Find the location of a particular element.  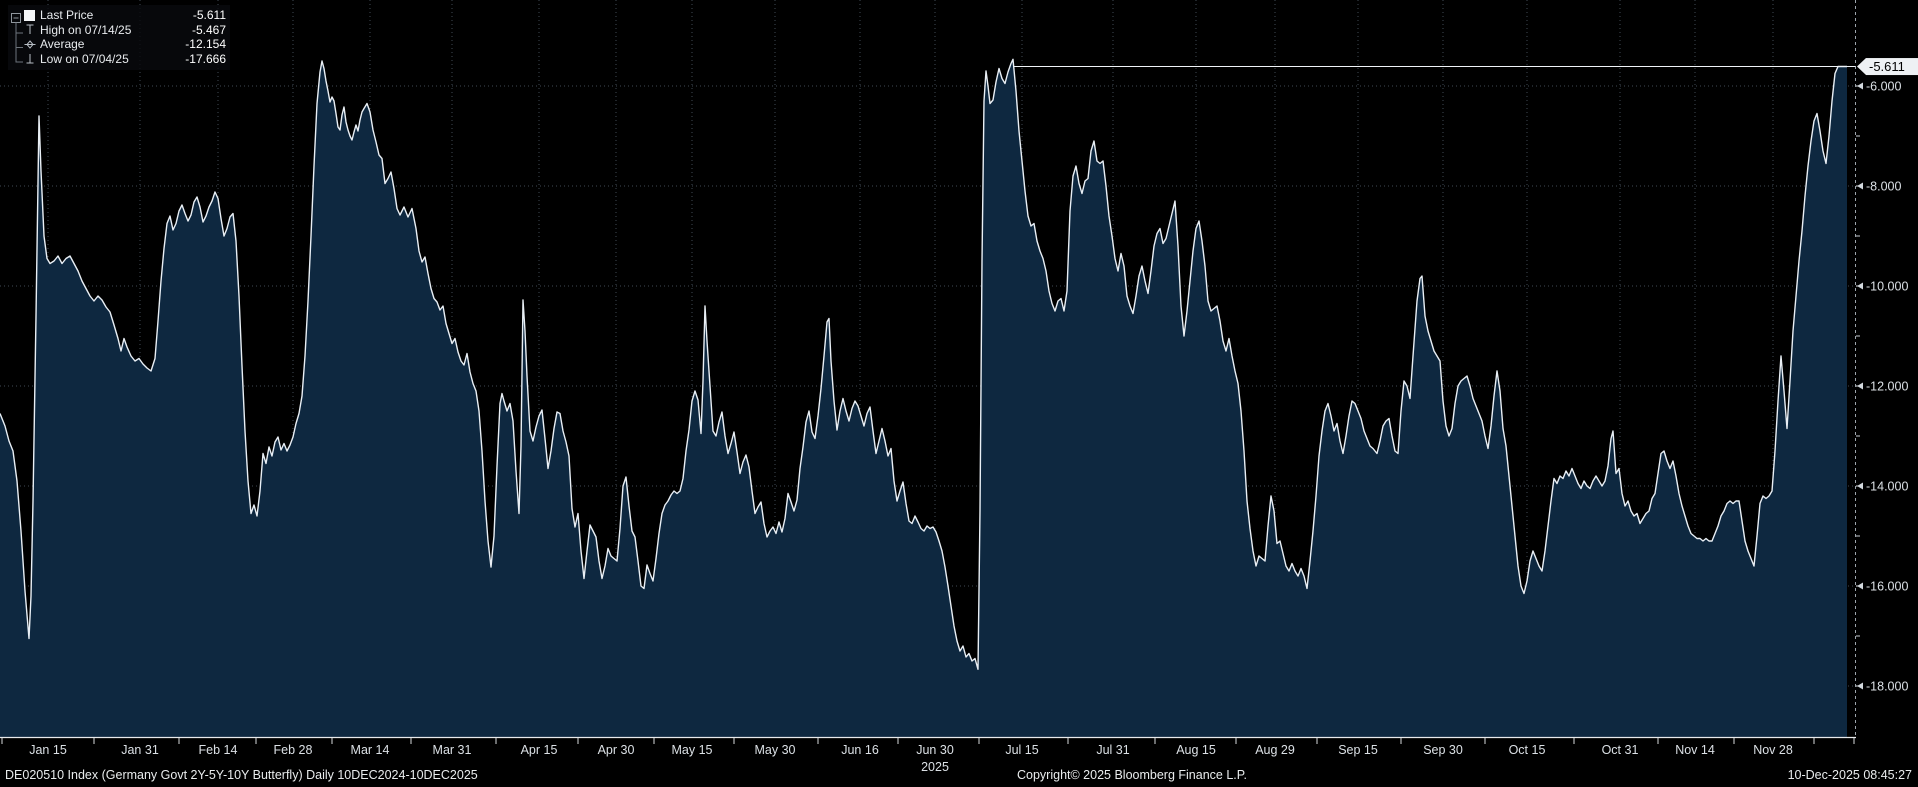

x-axis-label: Aug 29 is located at coordinates (1275, 750).